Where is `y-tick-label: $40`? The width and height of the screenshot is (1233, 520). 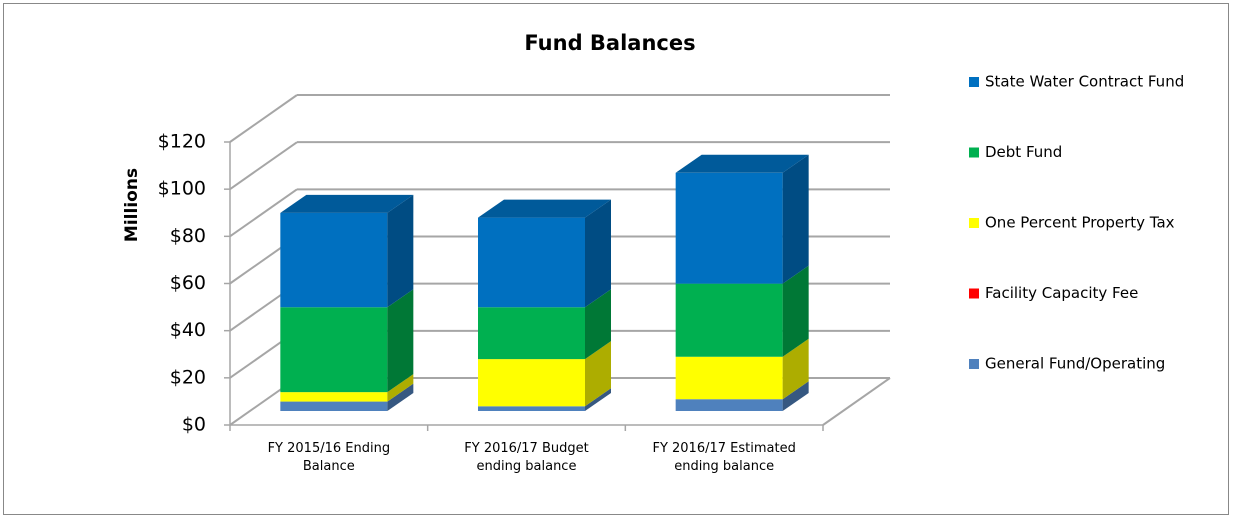 y-tick-label: $40 is located at coordinates (188, 330).